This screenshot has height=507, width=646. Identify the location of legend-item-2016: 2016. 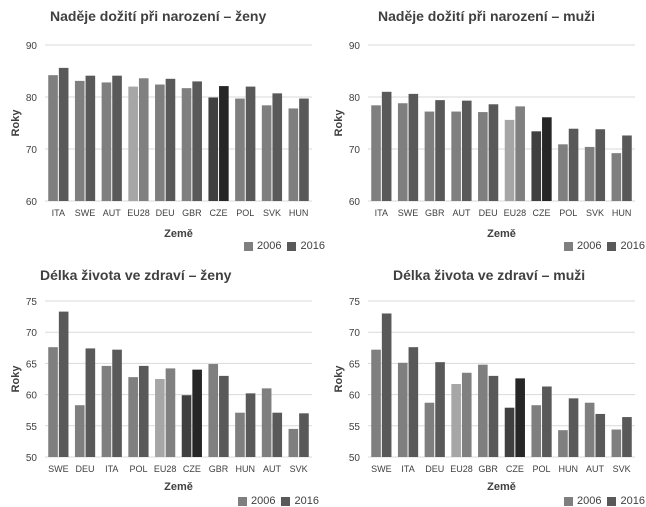
(626, 501).